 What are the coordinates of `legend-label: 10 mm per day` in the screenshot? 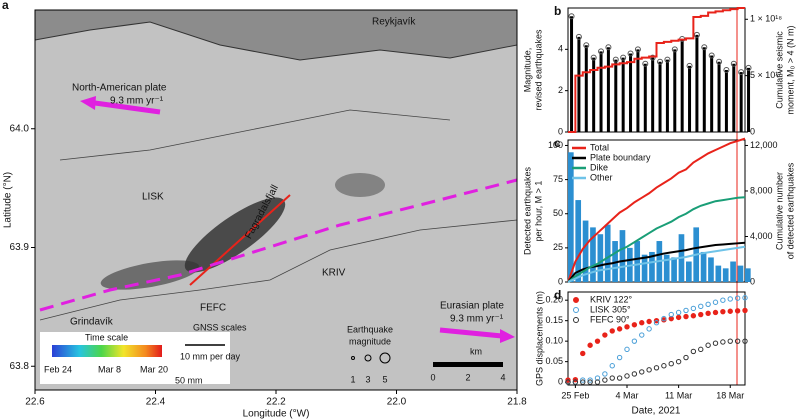 It's located at (210, 356).